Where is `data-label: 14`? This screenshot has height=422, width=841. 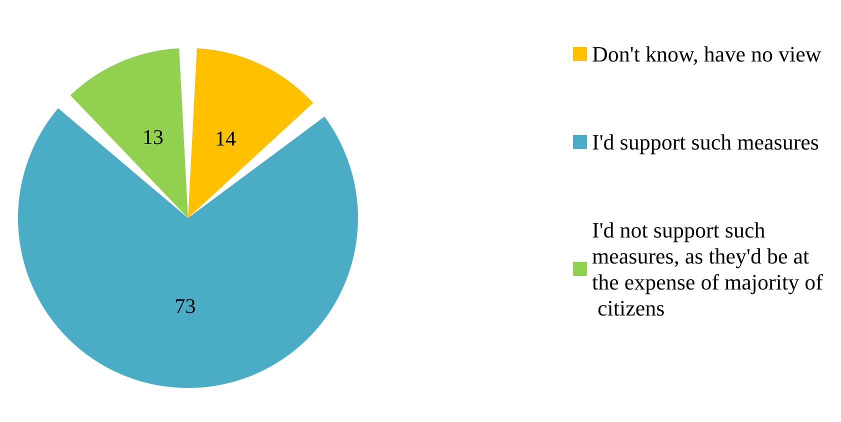 data-label: 14 is located at coordinates (225, 138).